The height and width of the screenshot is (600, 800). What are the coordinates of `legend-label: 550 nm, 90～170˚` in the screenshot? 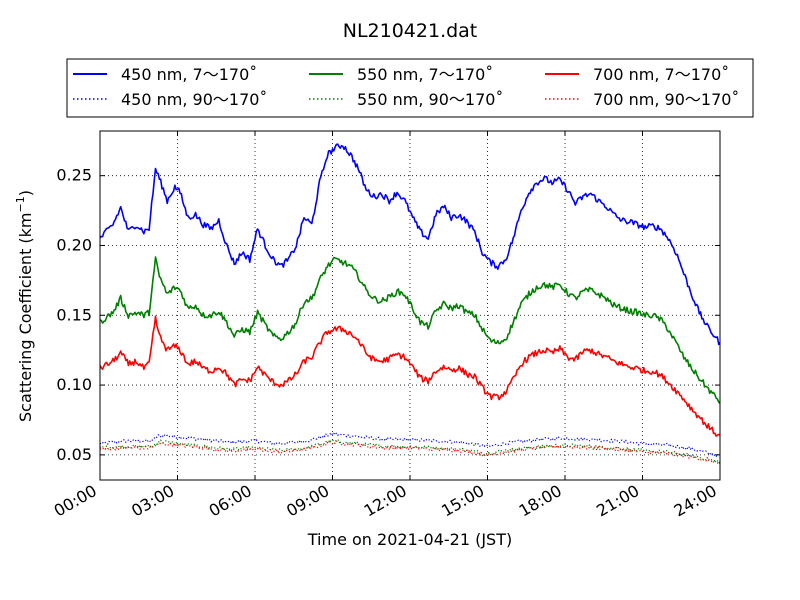 It's located at (430, 99).